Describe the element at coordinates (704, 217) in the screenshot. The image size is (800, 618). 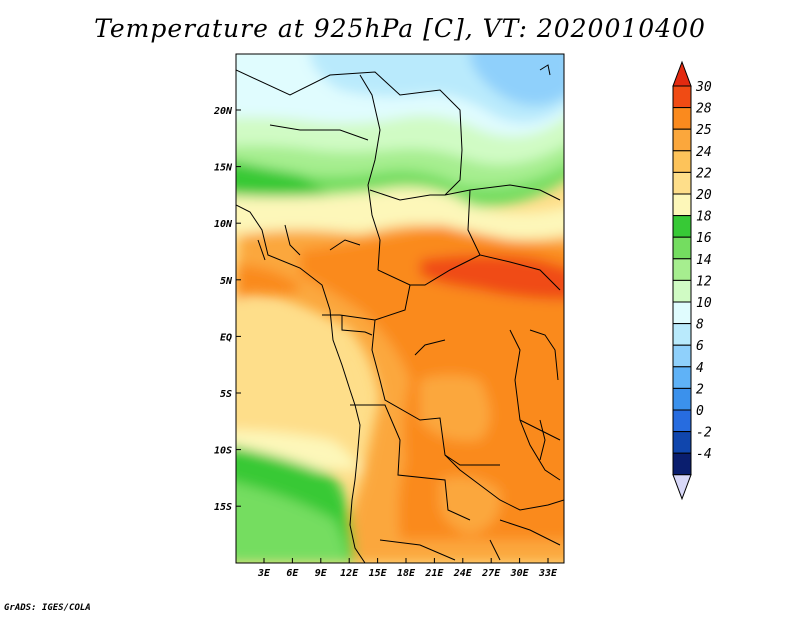
I see `colorbar-label: 18` at that location.